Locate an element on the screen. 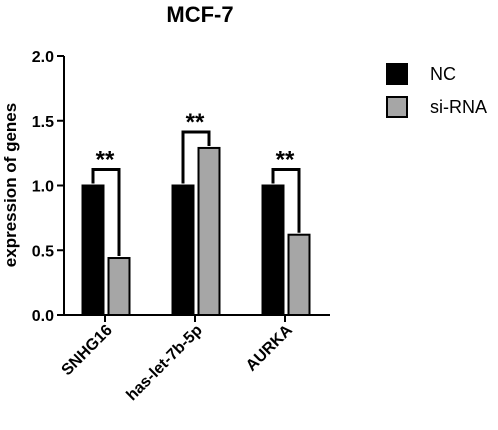 This screenshot has width=498, height=430. chart-title: MCF-7 is located at coordinates (199, 14).